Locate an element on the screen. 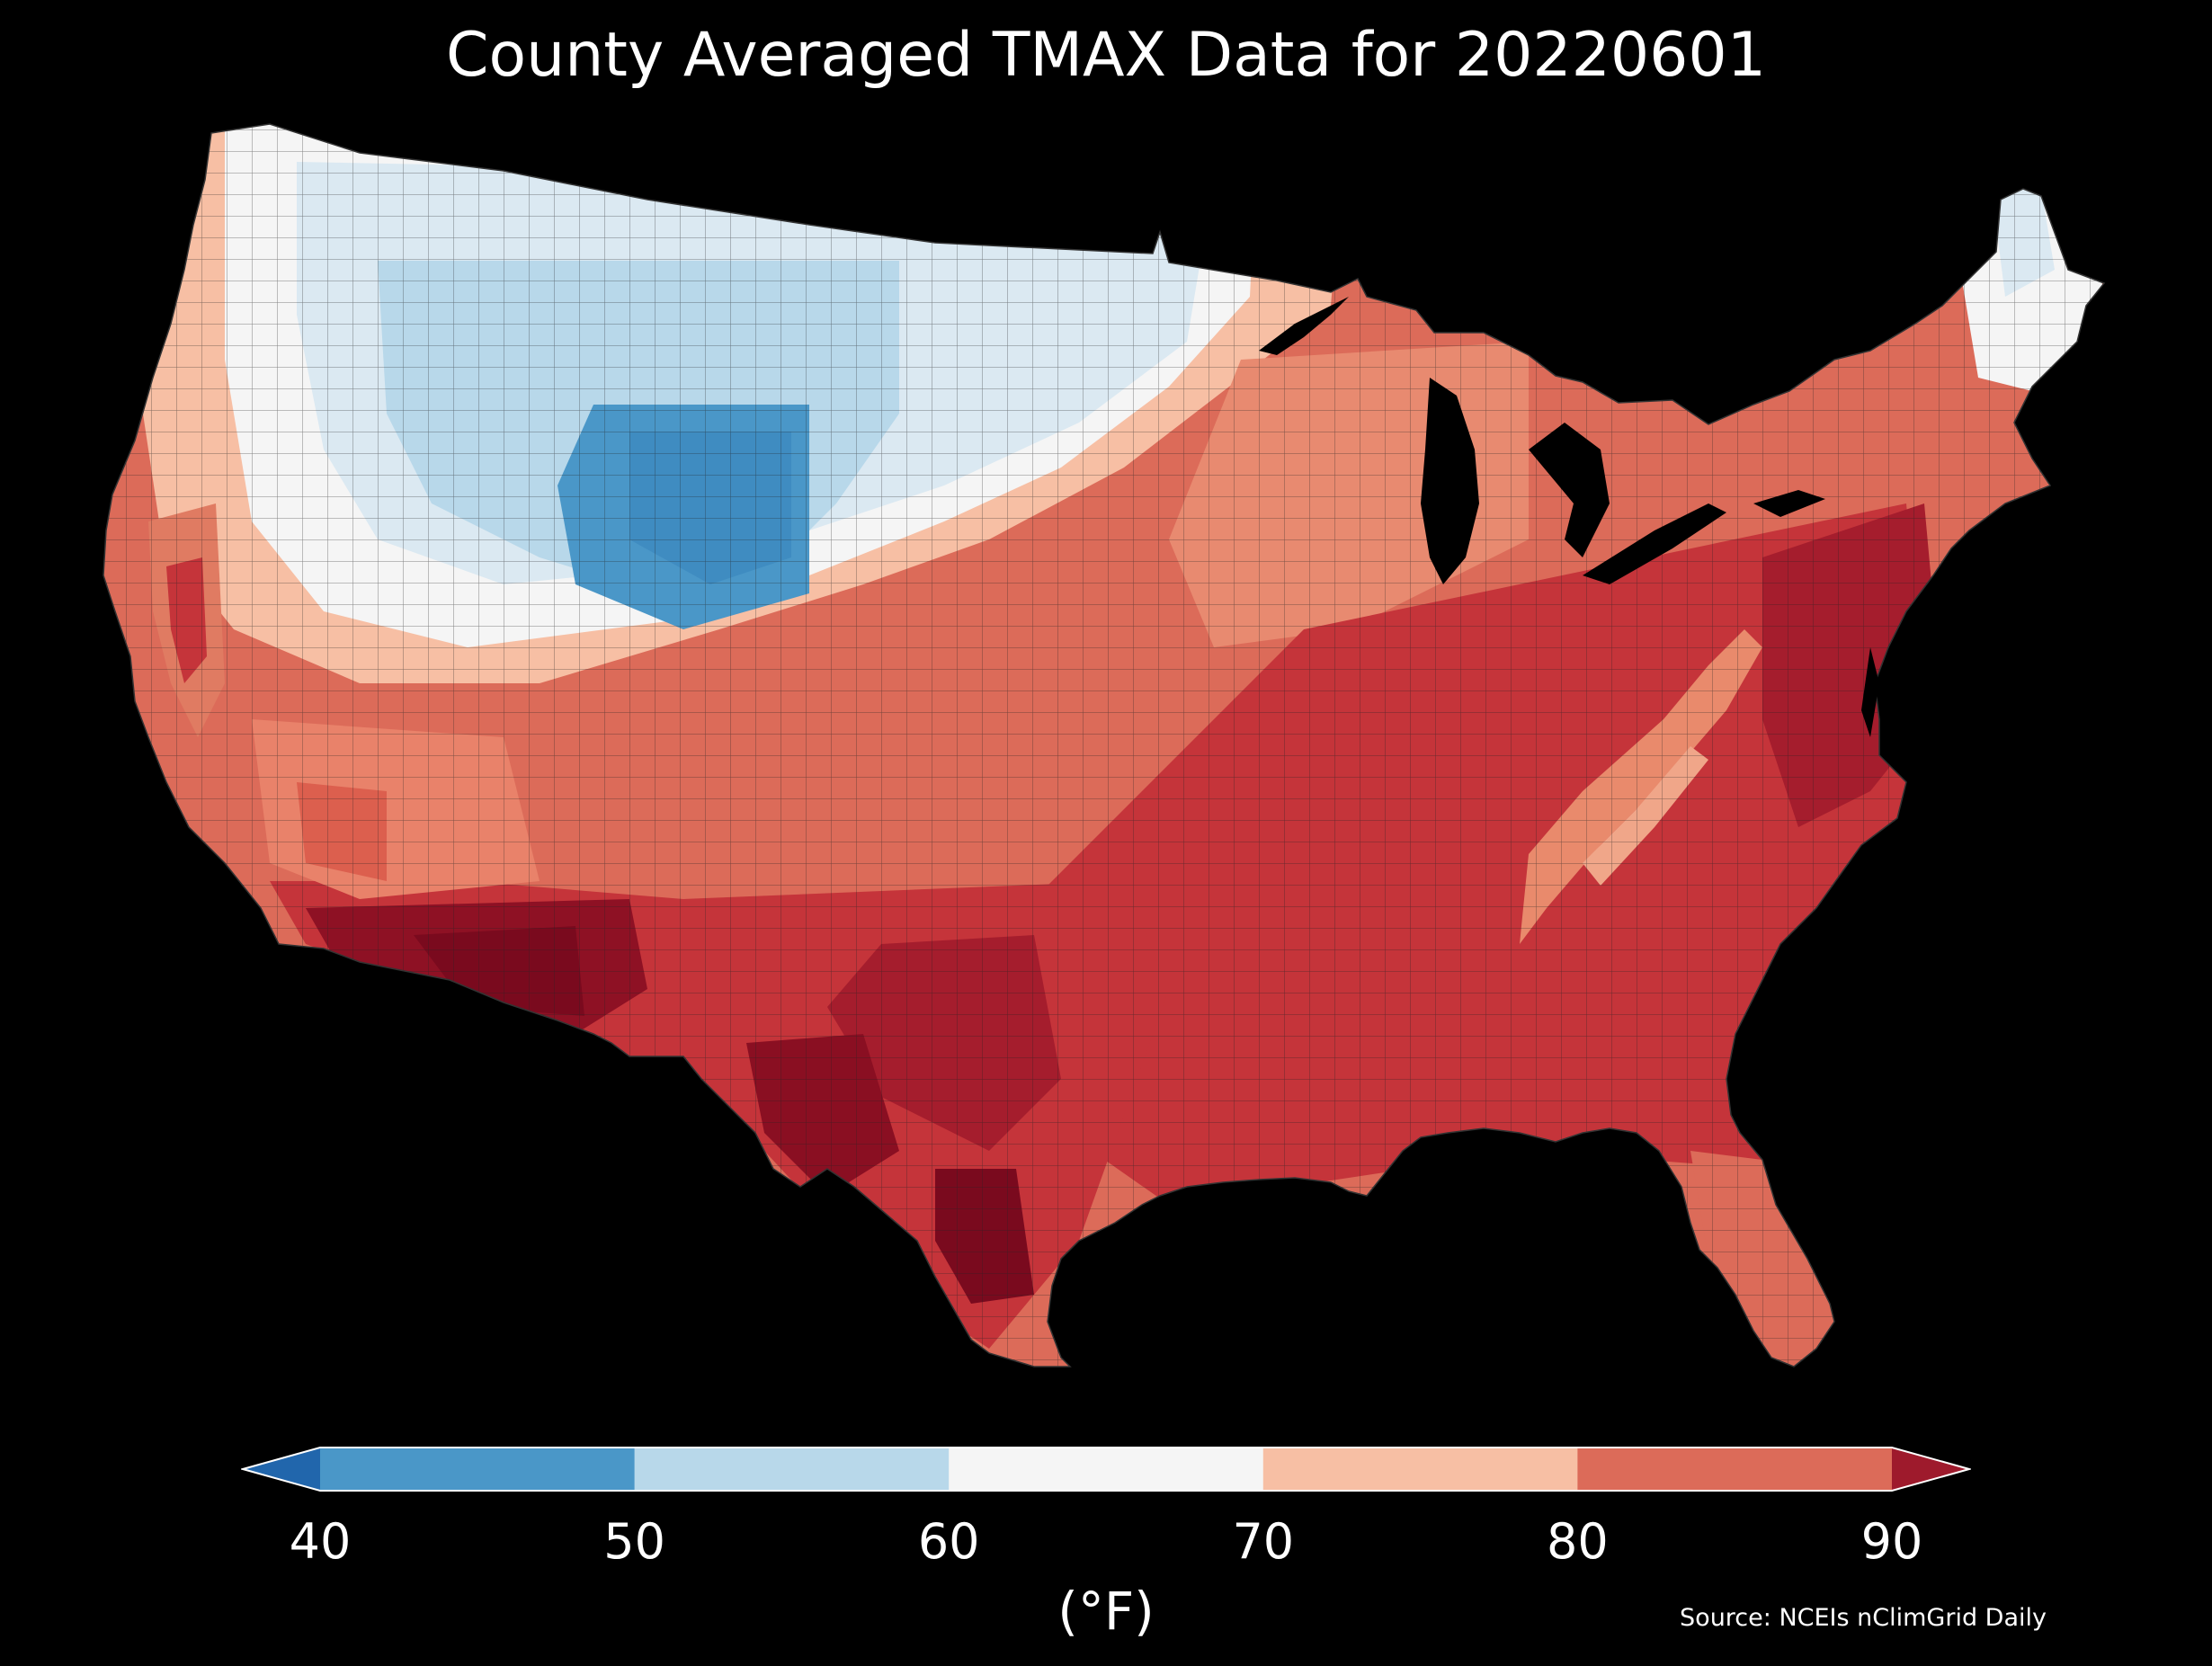 The image size is (2212, 1666). lake-michigan is located at coordinates (1450, 481).